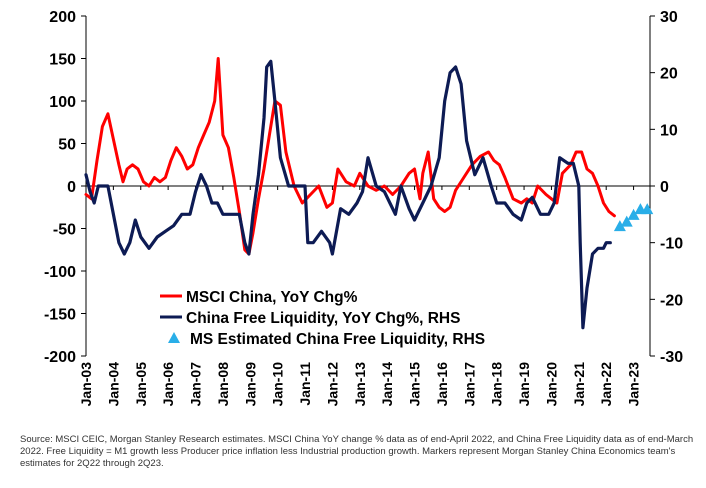 The width and height of the screenshot is (706, 488). What do you see at coordinates (606, 384) in the screenshot?
I see `x-tick-label: Jan-22` at bounding box center [606, 384].